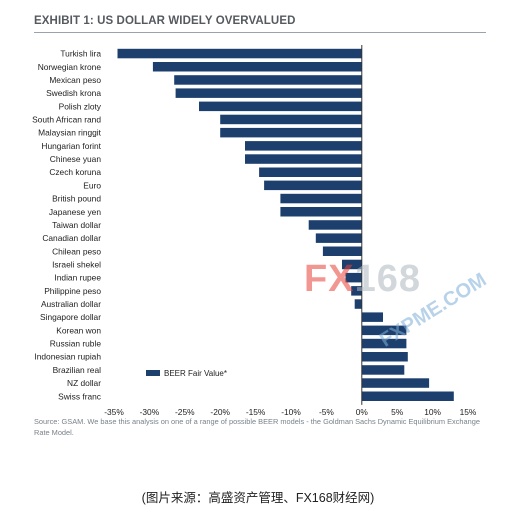  What do you see at coordinates (76, 251) in the screenshot?
I see `category-label: Chilean peso` at bounding box center [76, 251].